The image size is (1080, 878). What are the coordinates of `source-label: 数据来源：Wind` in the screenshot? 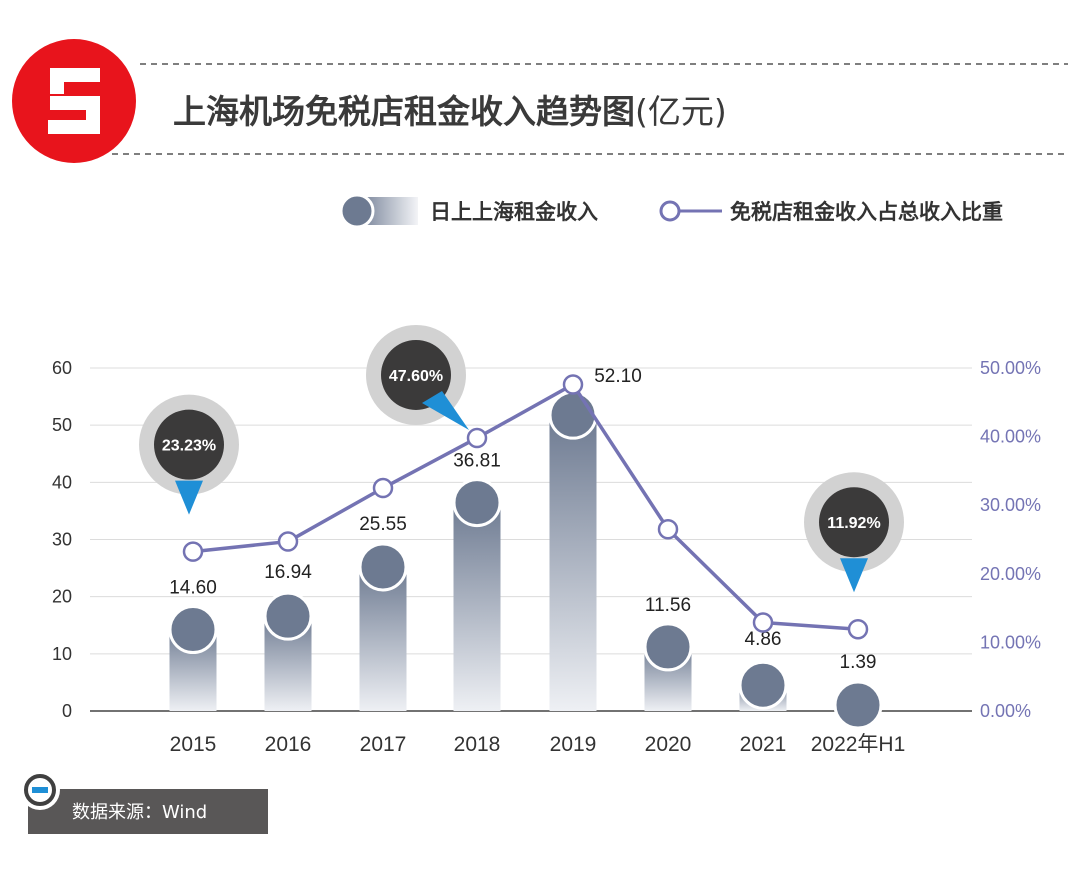 It's located at (139, 812).